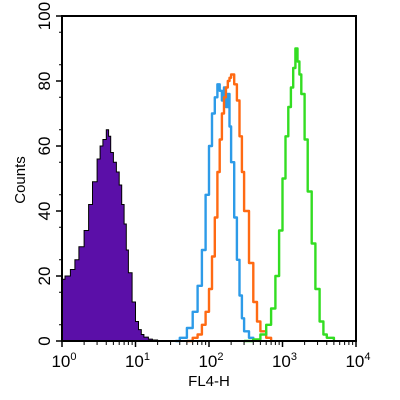 Image resolution: width=400 pixels, height=400 pixels. What do you see at coordinates (44, 146) in the screenshot?
I see `y-tick-label: 60` at bounding box center [44, 146].